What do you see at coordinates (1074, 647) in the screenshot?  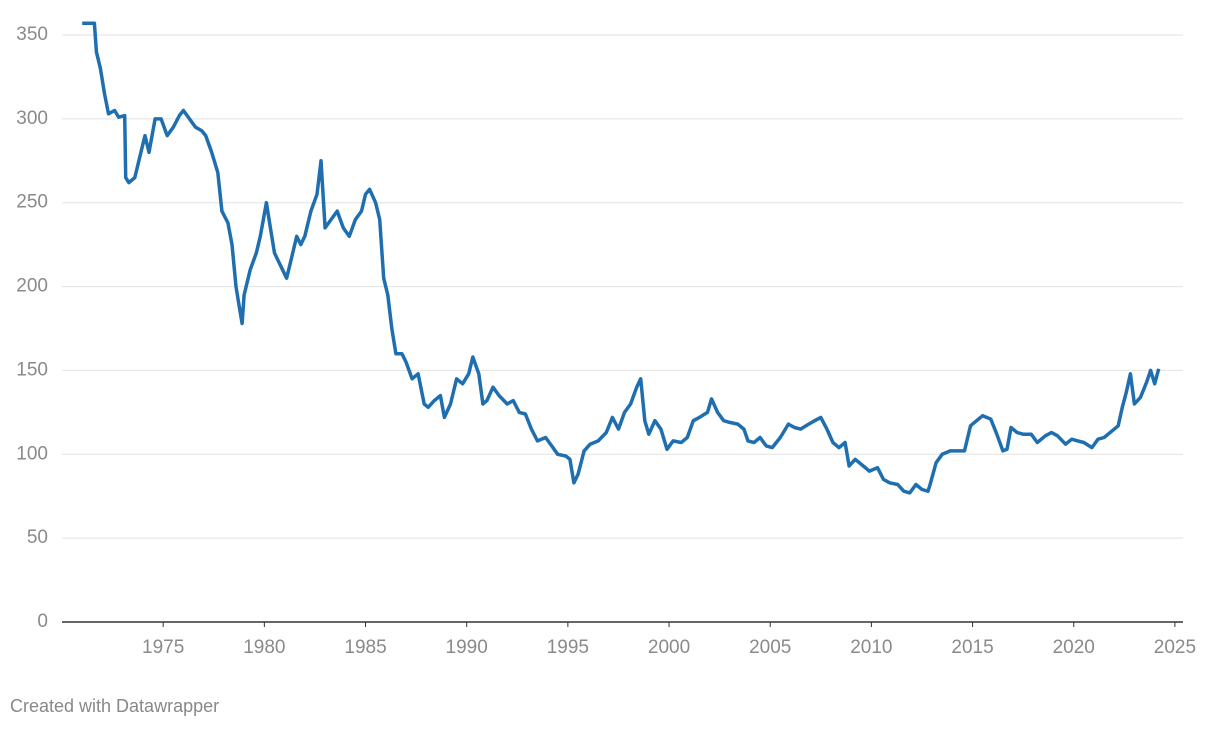 I see `x-tick-label: 2020` at bounding box center [1074, 647].